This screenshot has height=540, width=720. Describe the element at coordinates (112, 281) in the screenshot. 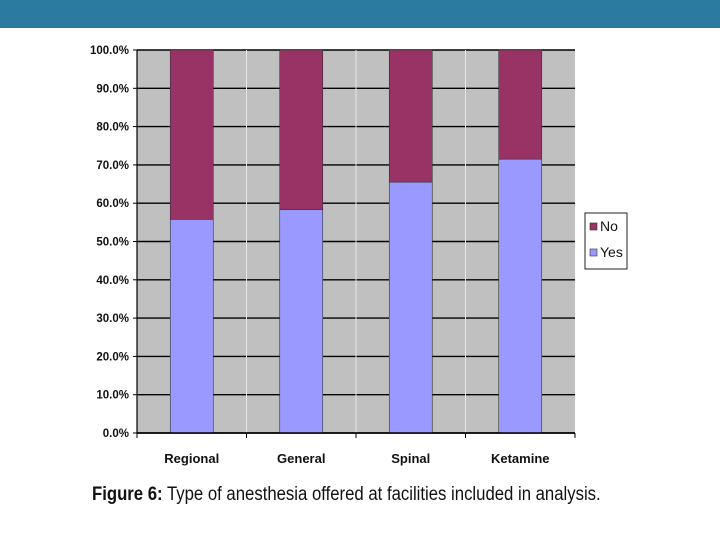

I see `y-tick-label: 40.0%` at that location.